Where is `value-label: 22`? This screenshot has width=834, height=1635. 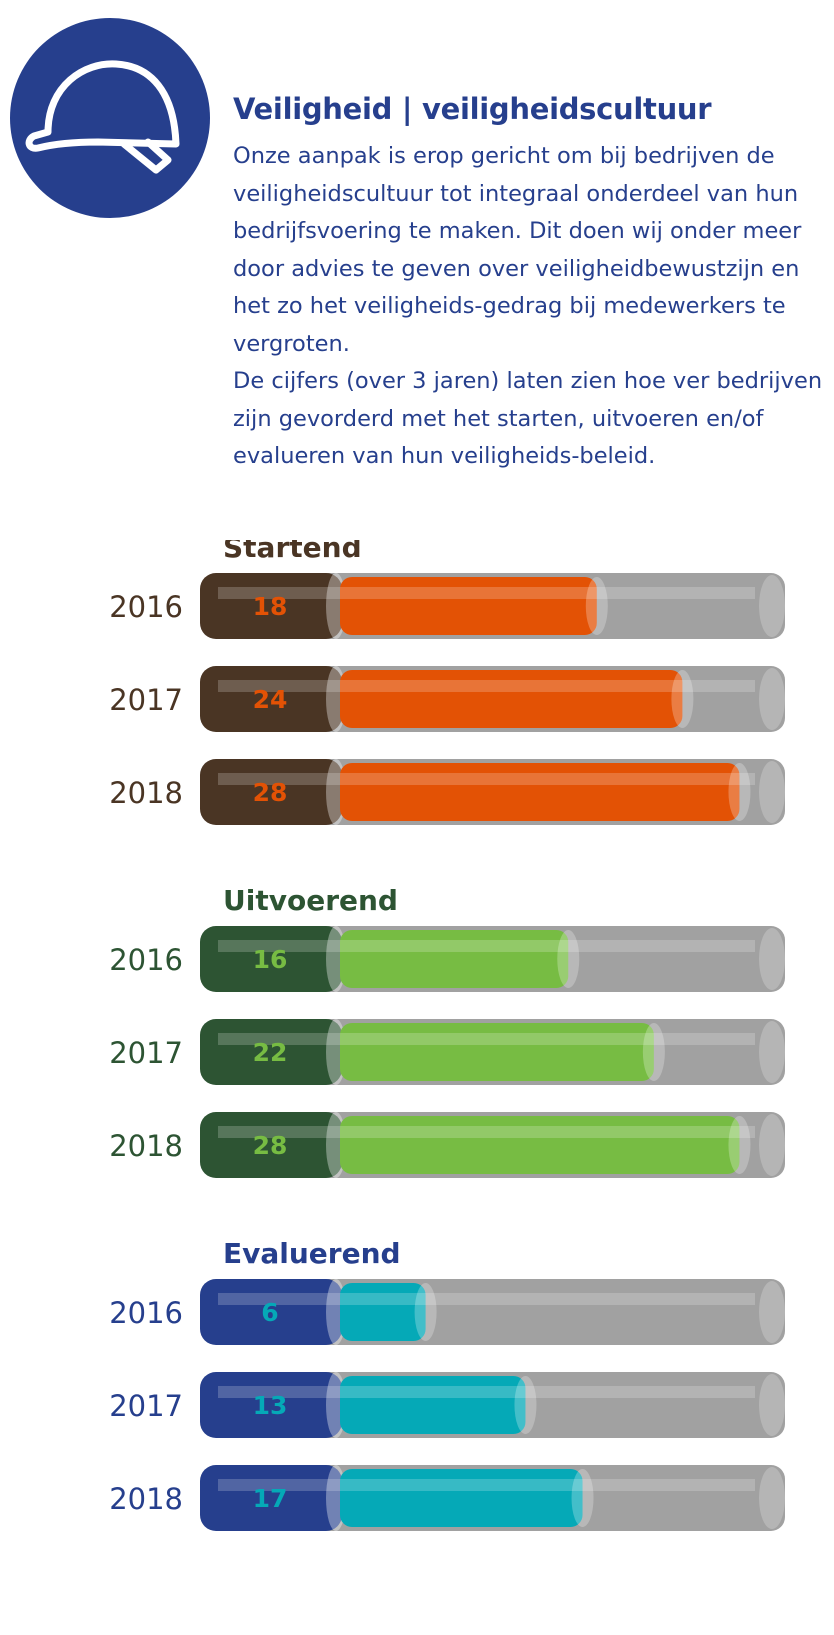
value-label: 22 is located at coordinates (270, 1052).